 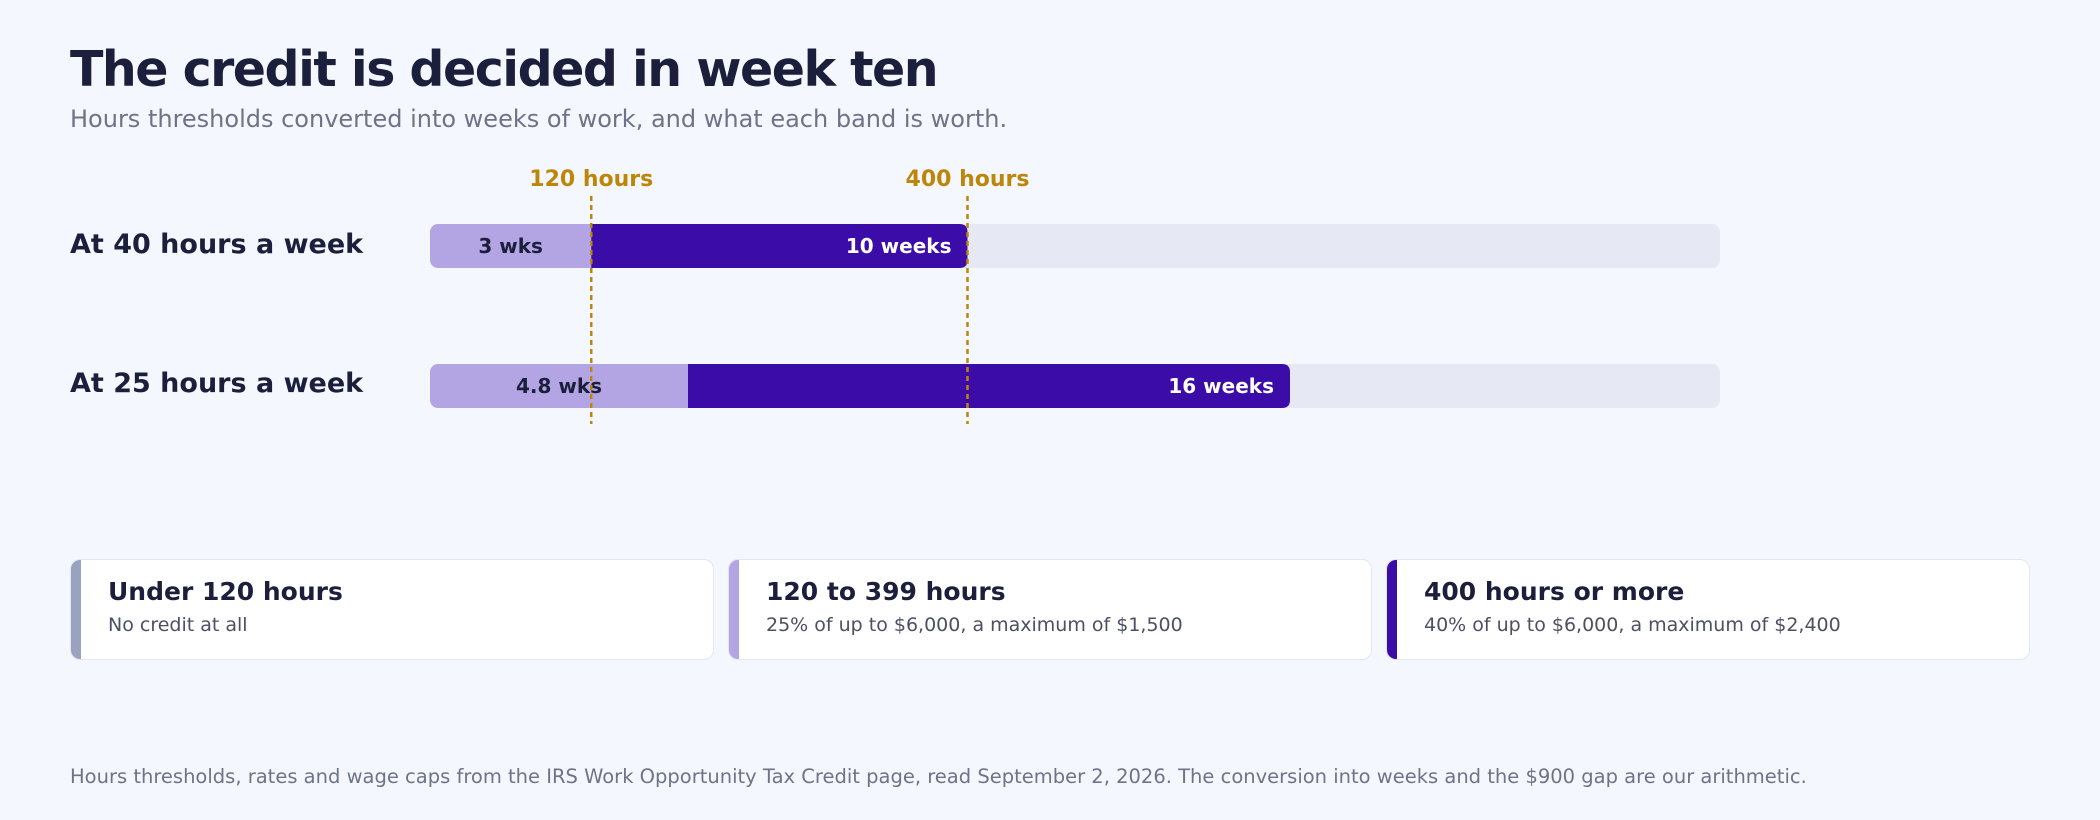 What do you see at coordinates (779, 295) in the screenshot?
I see `thresholds-layer: 120 hours 400 hours` at bounding box center [779, 295].